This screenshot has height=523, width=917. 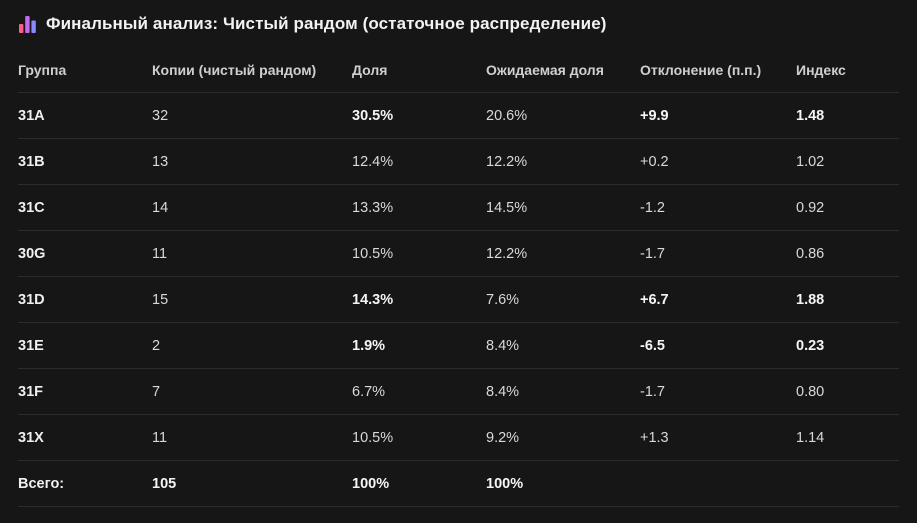 I want to click on cell-share: 14.3%, so click(x=373, y=299).